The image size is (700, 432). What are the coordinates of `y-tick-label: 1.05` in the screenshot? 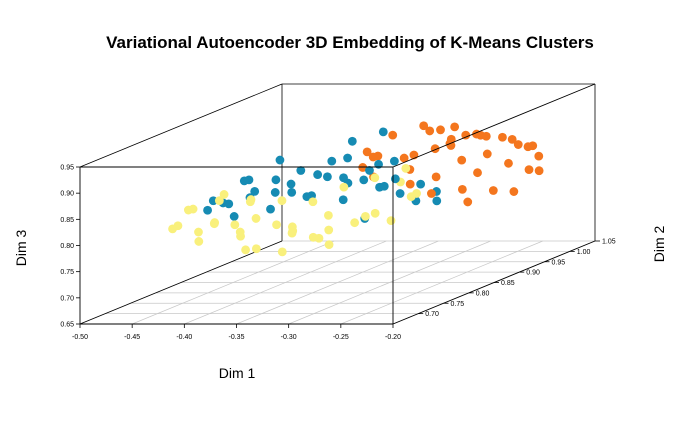 It's located at (609, 242).